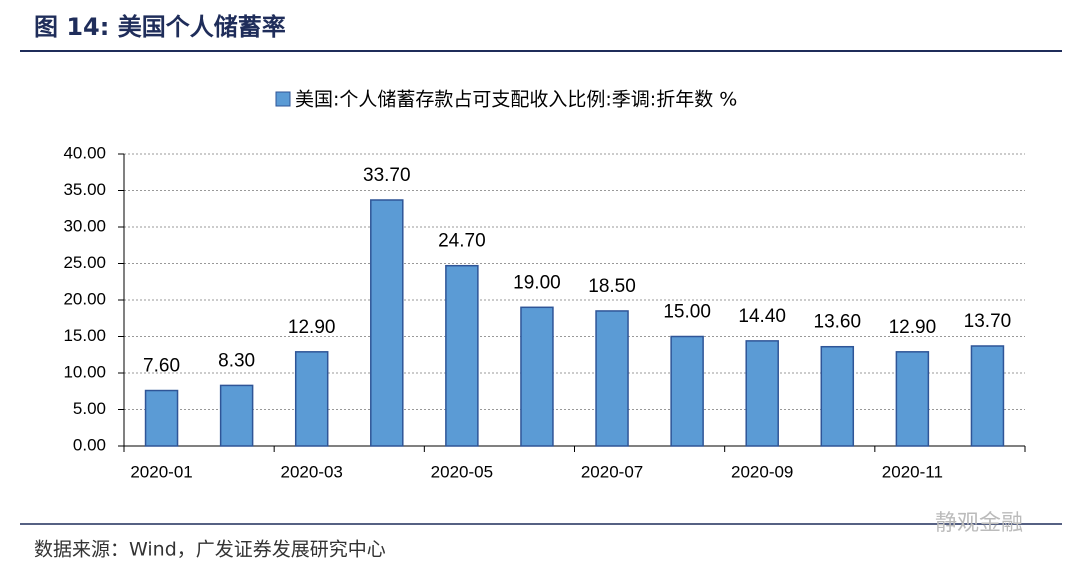 Image resolution: width=1080 pixels, height=572 pixels. Describe the element at coordinates (988, 321) in the screenshot. I see `value-label: 13.70` at that location.